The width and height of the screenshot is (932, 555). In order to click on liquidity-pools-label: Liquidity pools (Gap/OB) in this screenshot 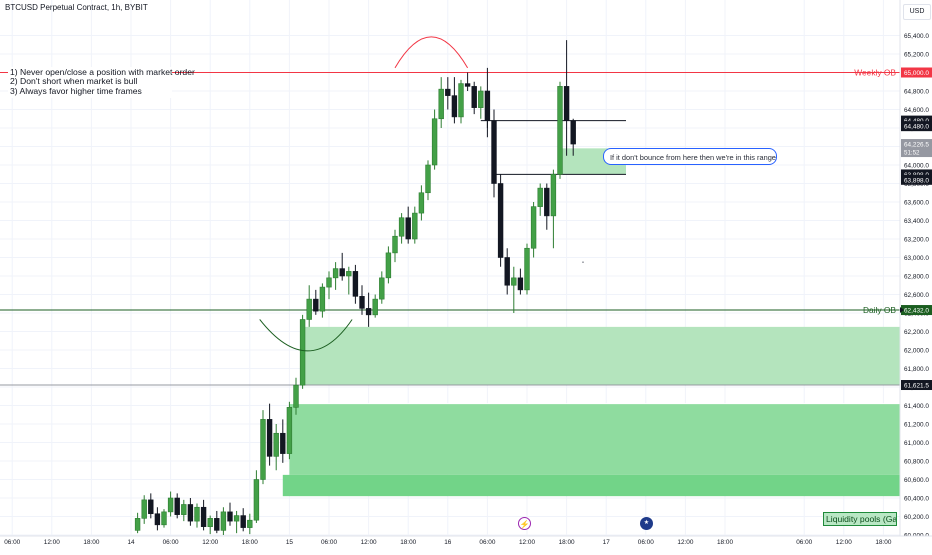, I will do `click(860, 519)`.